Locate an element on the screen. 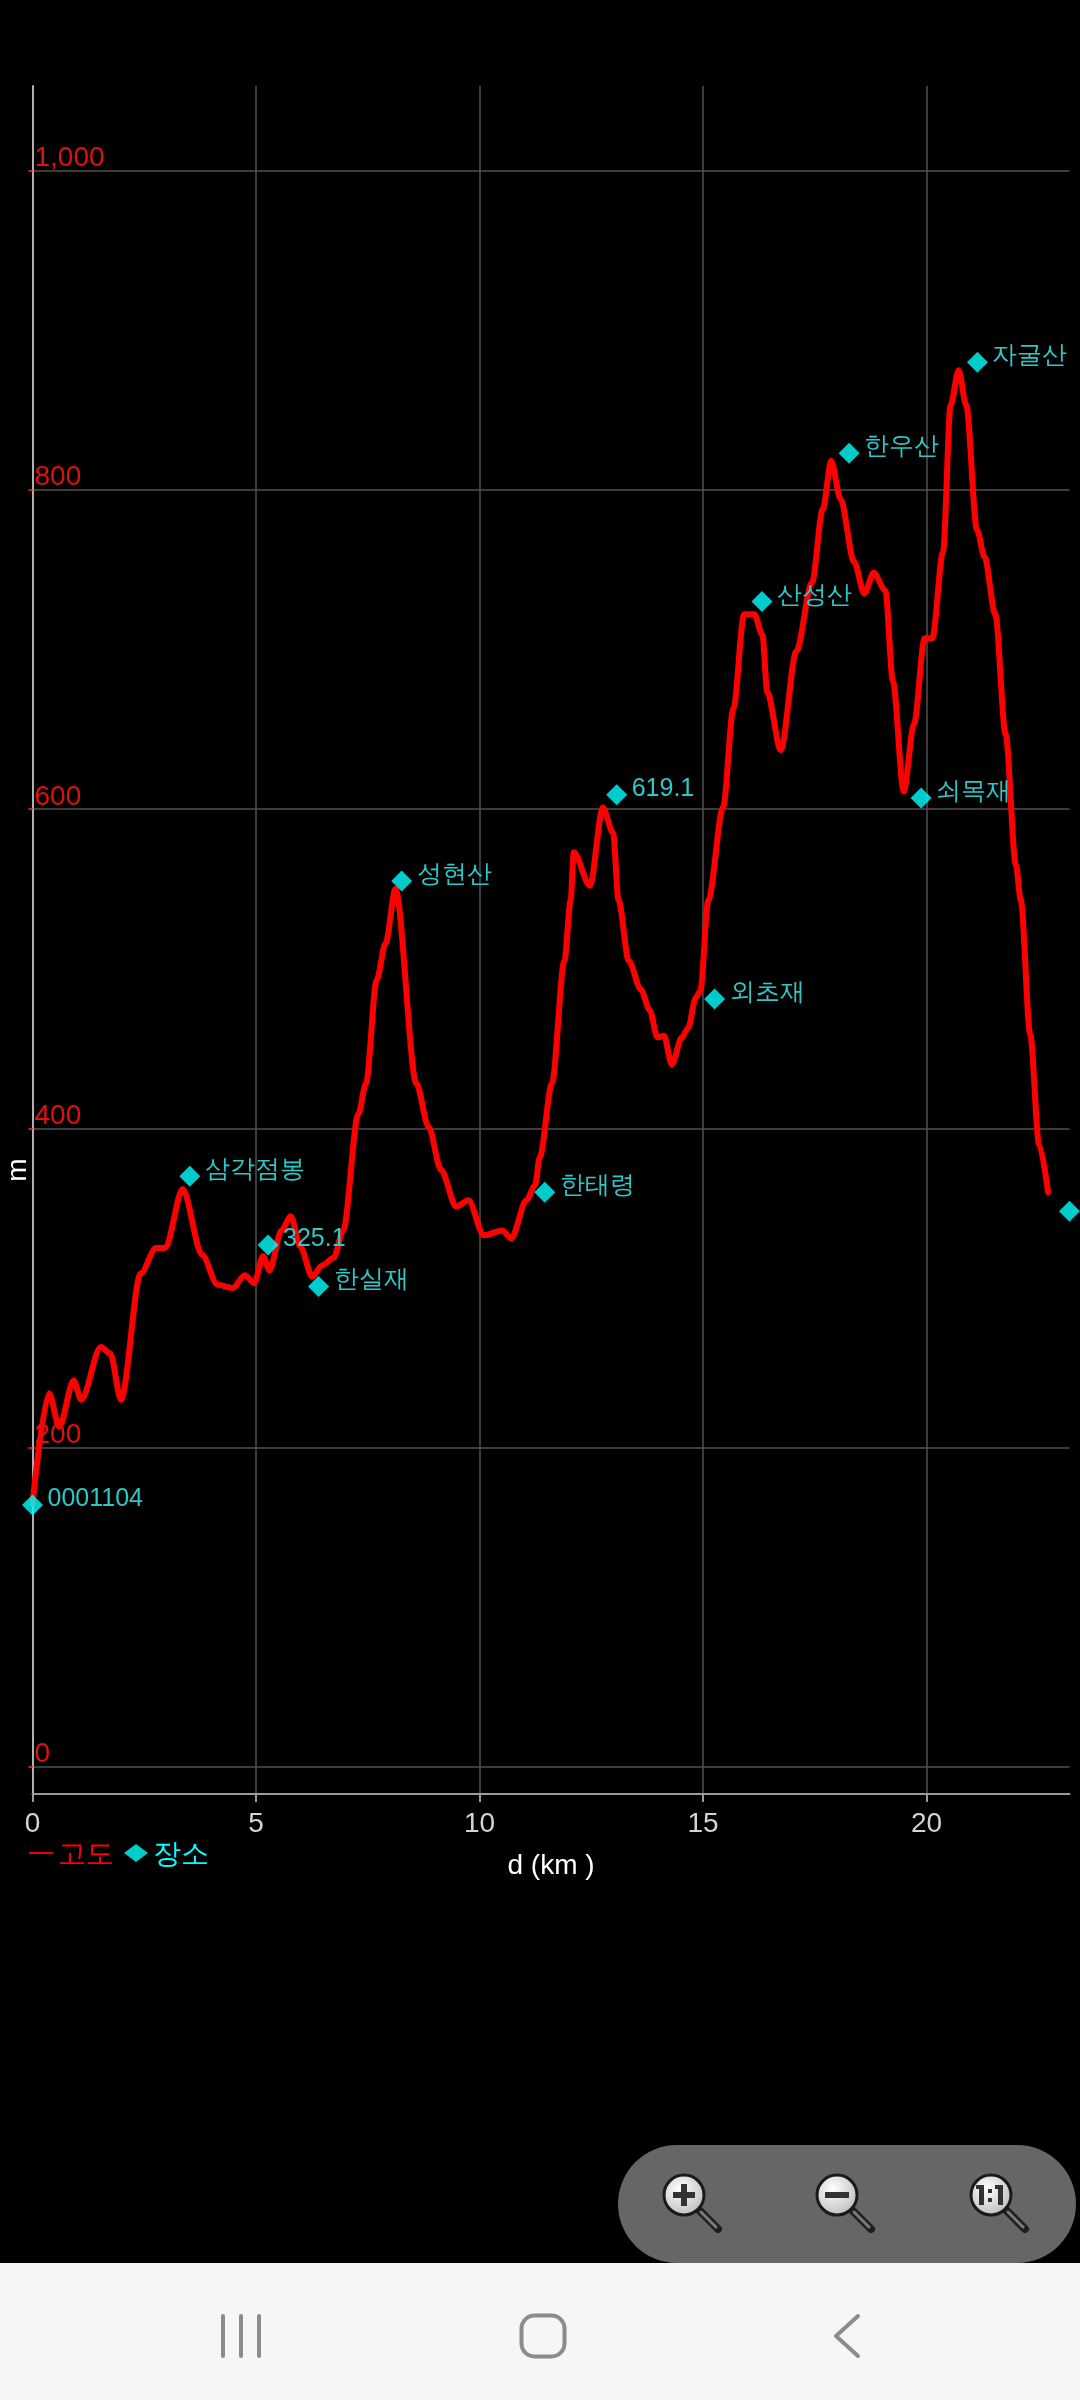 The height and width of the screenshot is (2400, 1080). y-tick-label: 0 is located at coordinates (42, 1753).